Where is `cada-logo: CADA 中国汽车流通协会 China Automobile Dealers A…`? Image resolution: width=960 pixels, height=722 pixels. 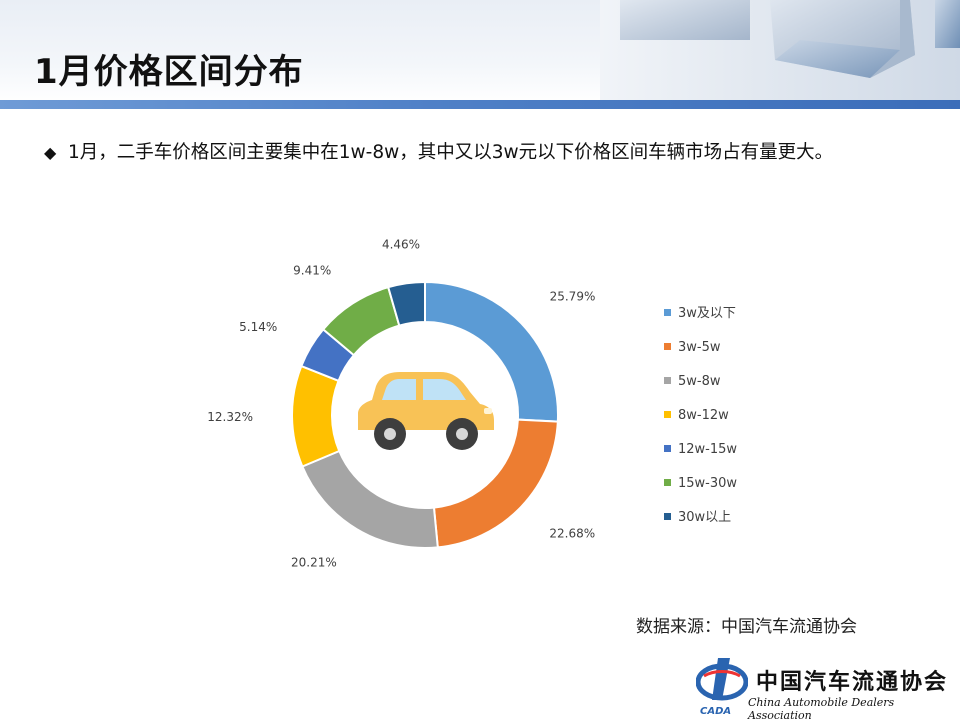
cada-logo: CADA 中国汽车流通协会 China Automobile Dealers A… is located at coordinates (828, 688).